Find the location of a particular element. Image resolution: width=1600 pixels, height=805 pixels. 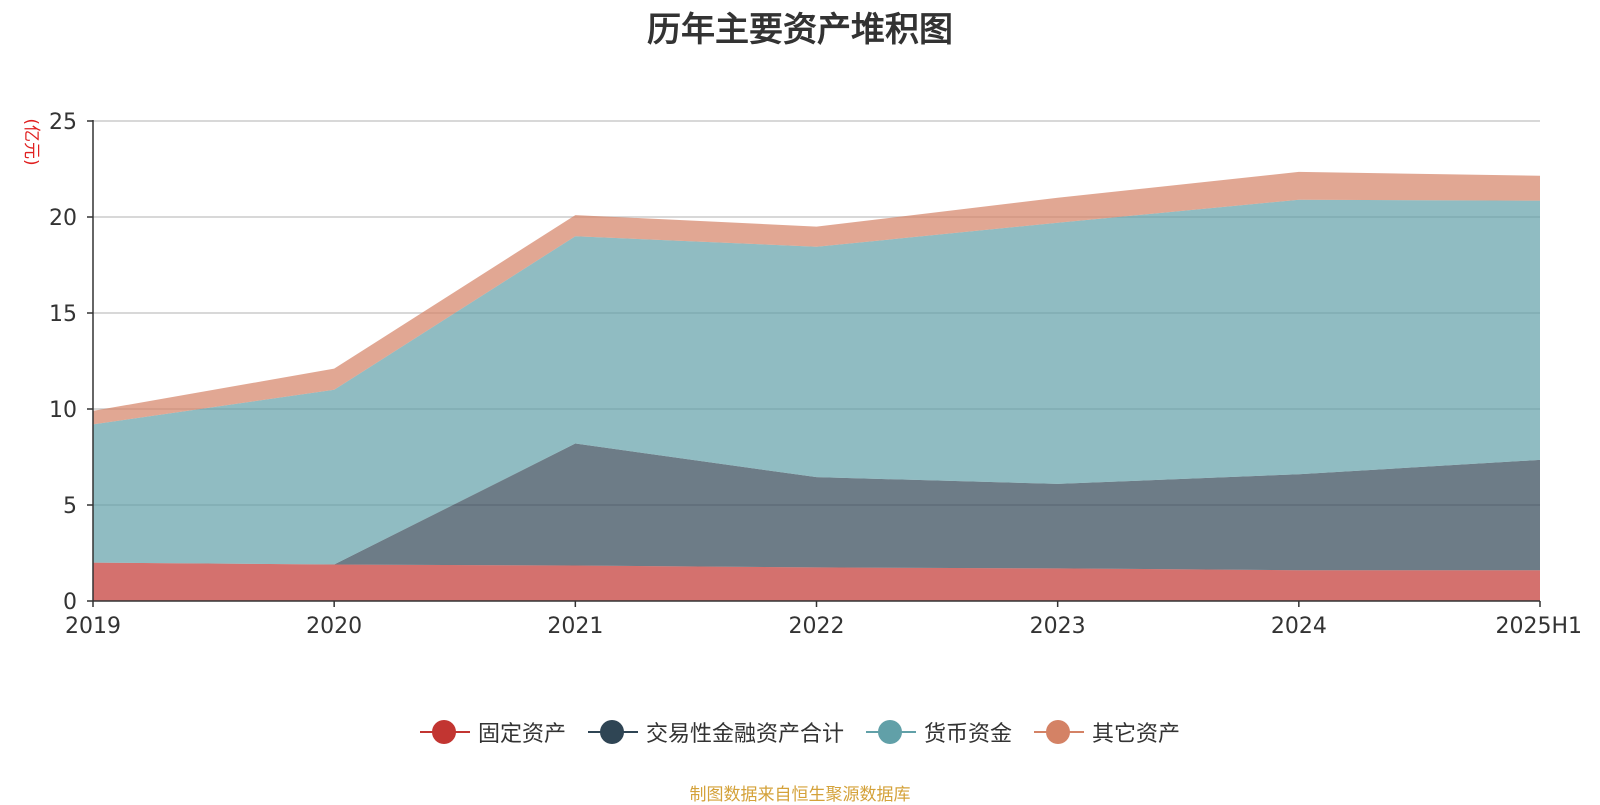

legend-label: 交易性金融资产合计 is located at coordinates (744, 734).